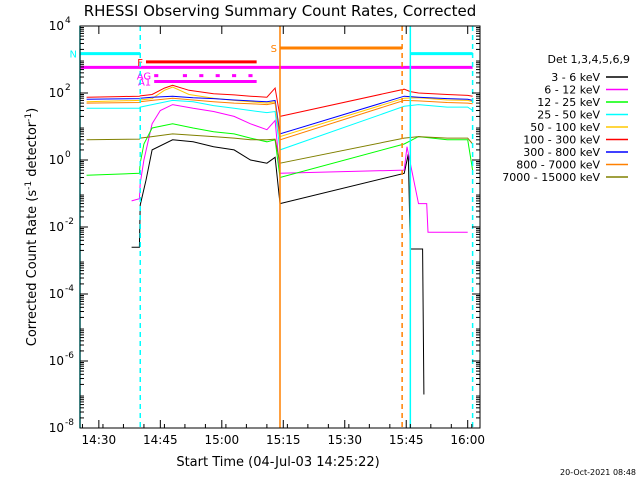  What do you see at coordinates (73, 55) in the screenshot?
I see `flag-label-n: N` at bounding box center [73, 55].